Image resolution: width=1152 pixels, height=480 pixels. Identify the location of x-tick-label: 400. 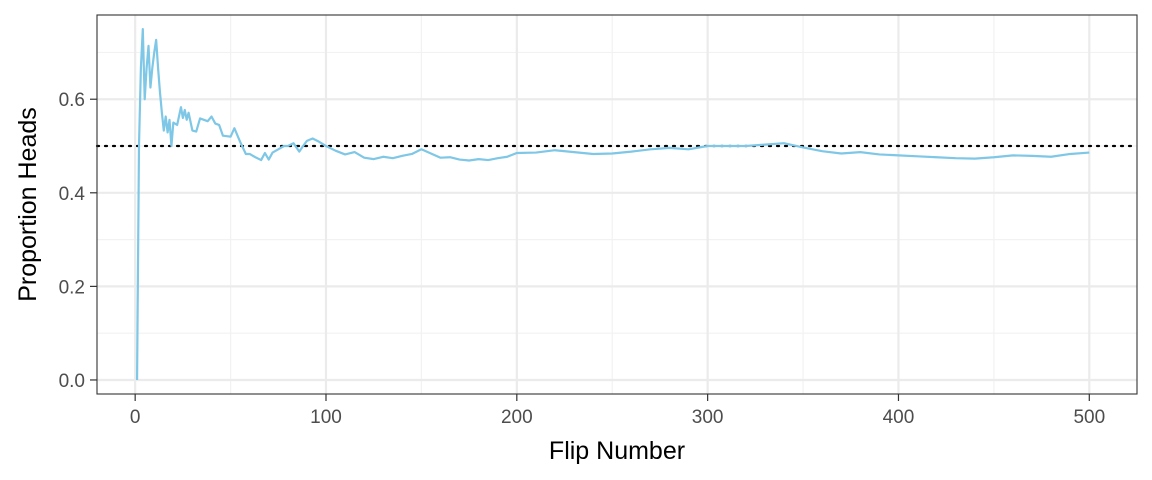
(899, 417).